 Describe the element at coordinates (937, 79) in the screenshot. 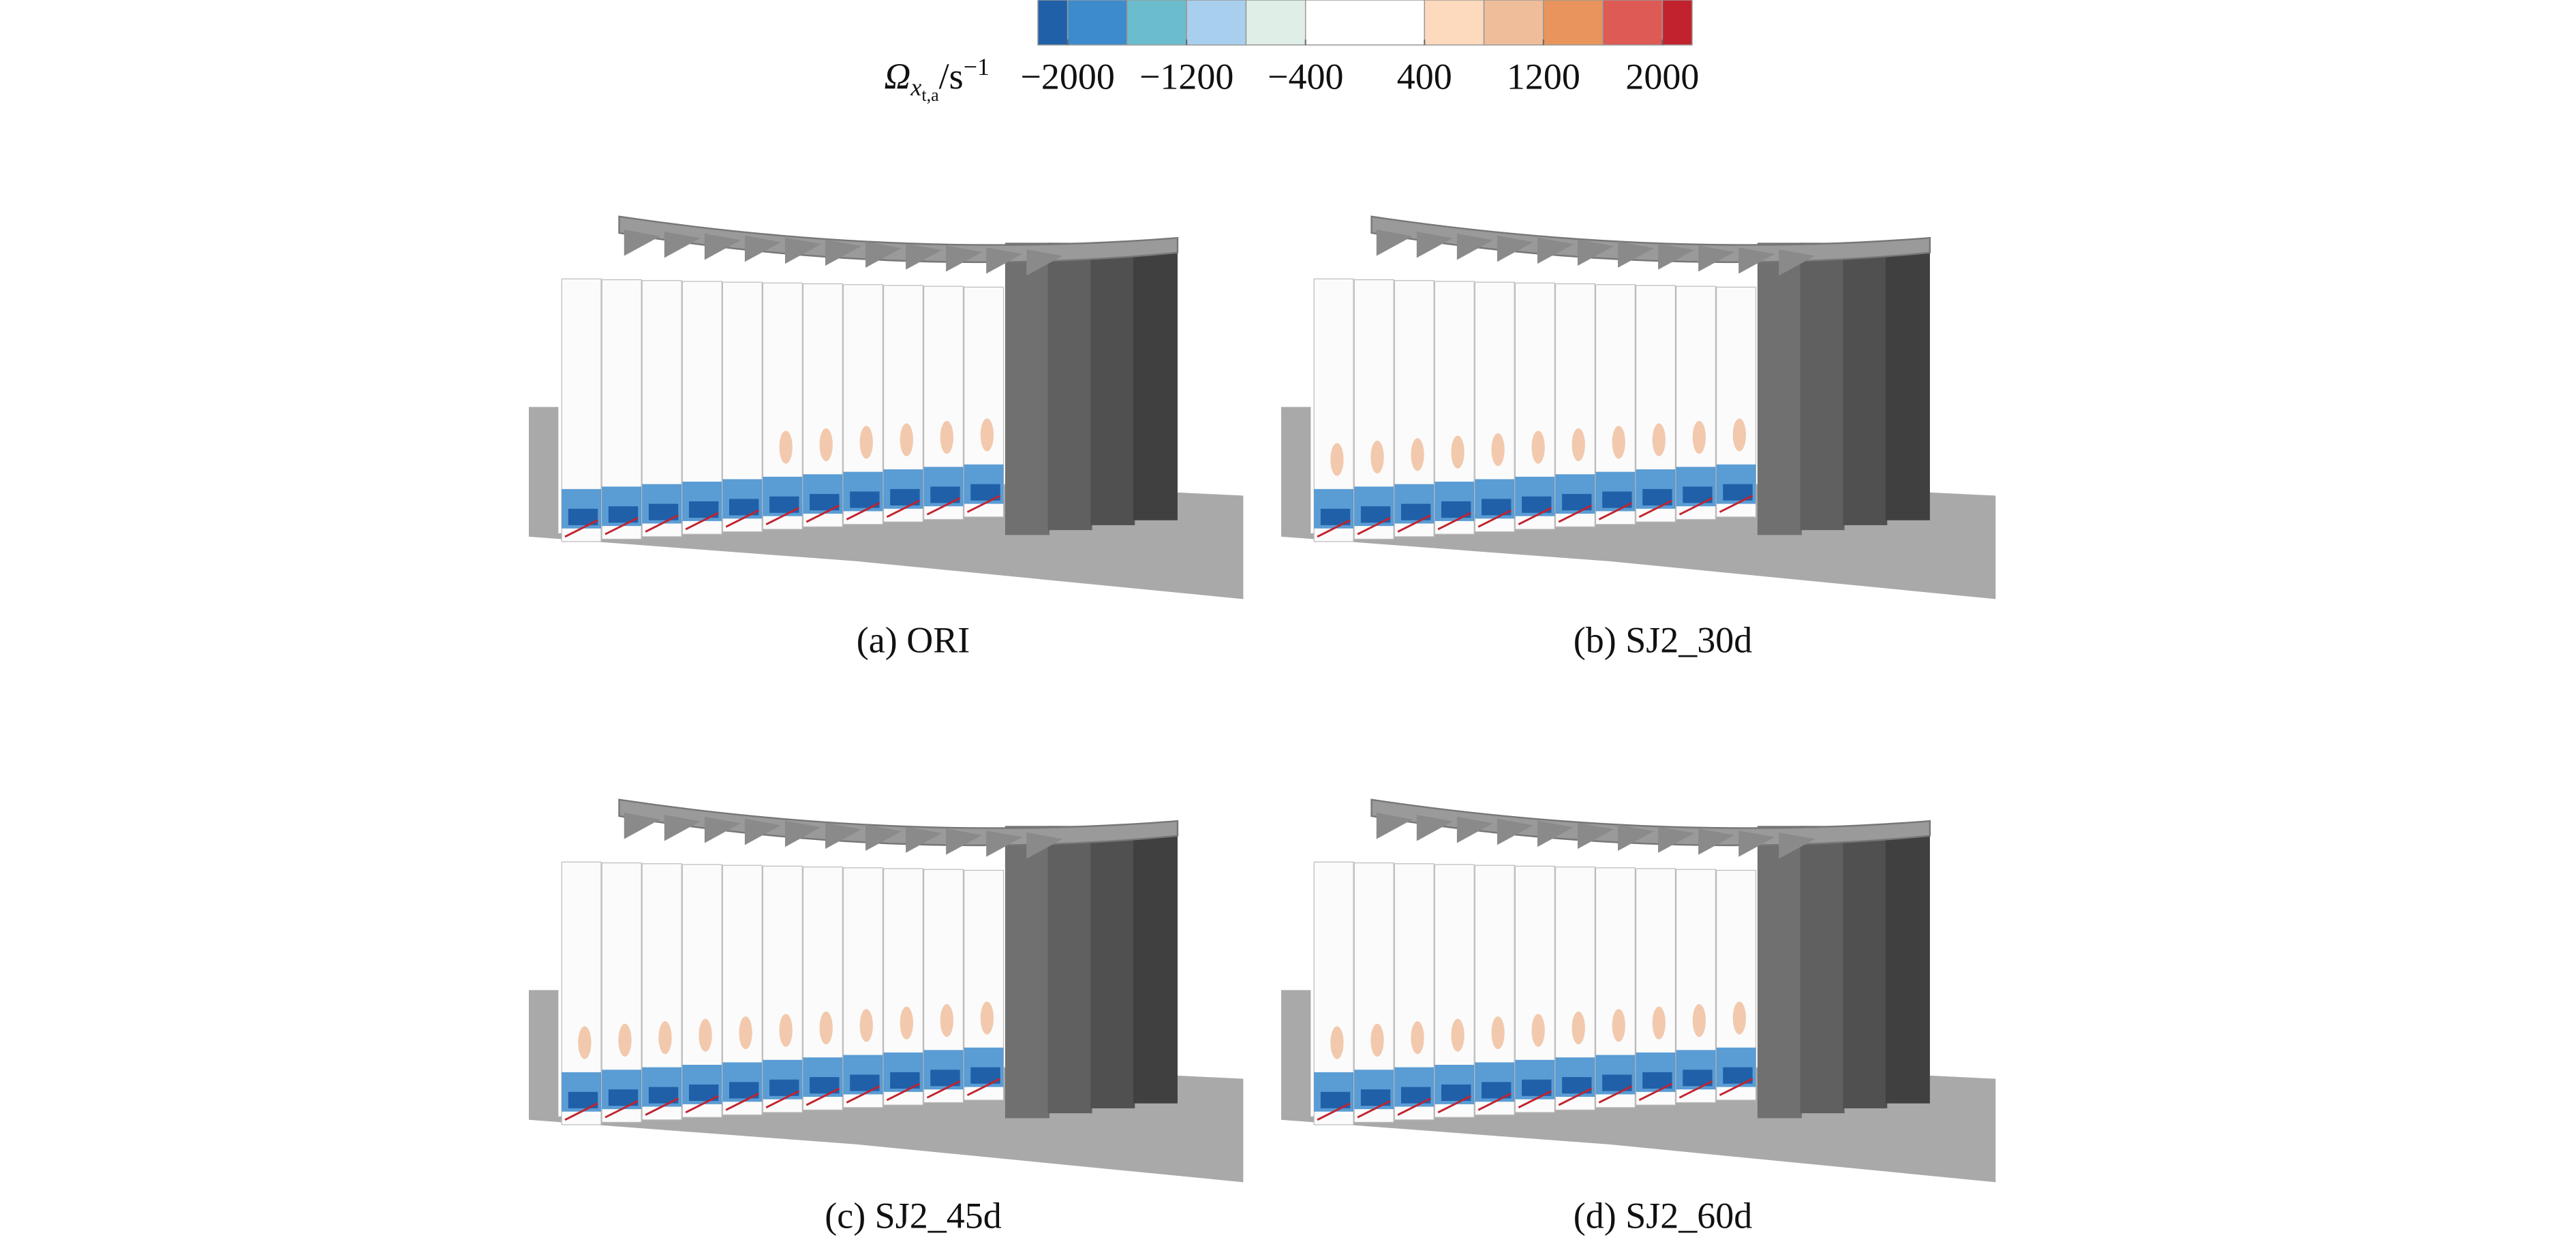

I see `colorbar-label: Ωxt,a/s−1` at that location.